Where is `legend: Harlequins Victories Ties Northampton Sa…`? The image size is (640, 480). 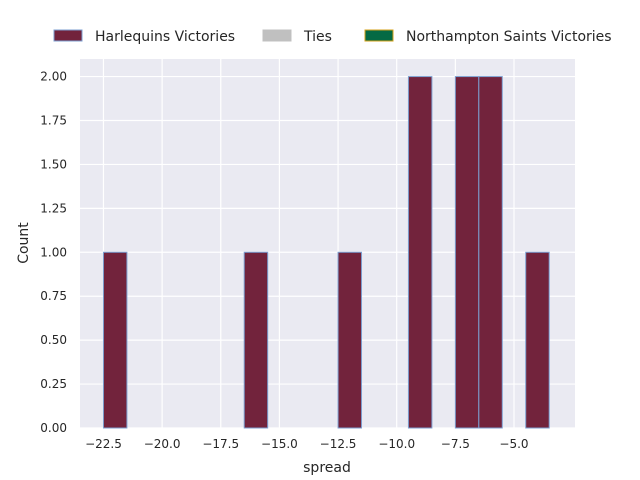 legend: Harlequins Victories Ties Northampton Sa… is located at coordinates (332, 37).